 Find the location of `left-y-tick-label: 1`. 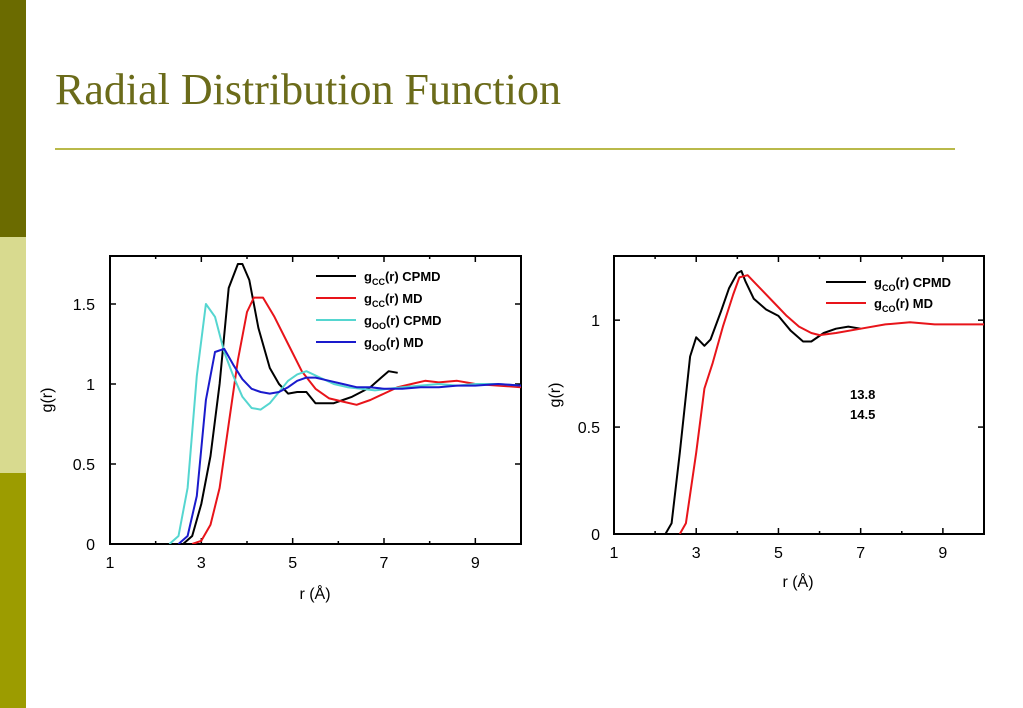

left-y-tick-label: 1 is located at coordinates (90, 385).